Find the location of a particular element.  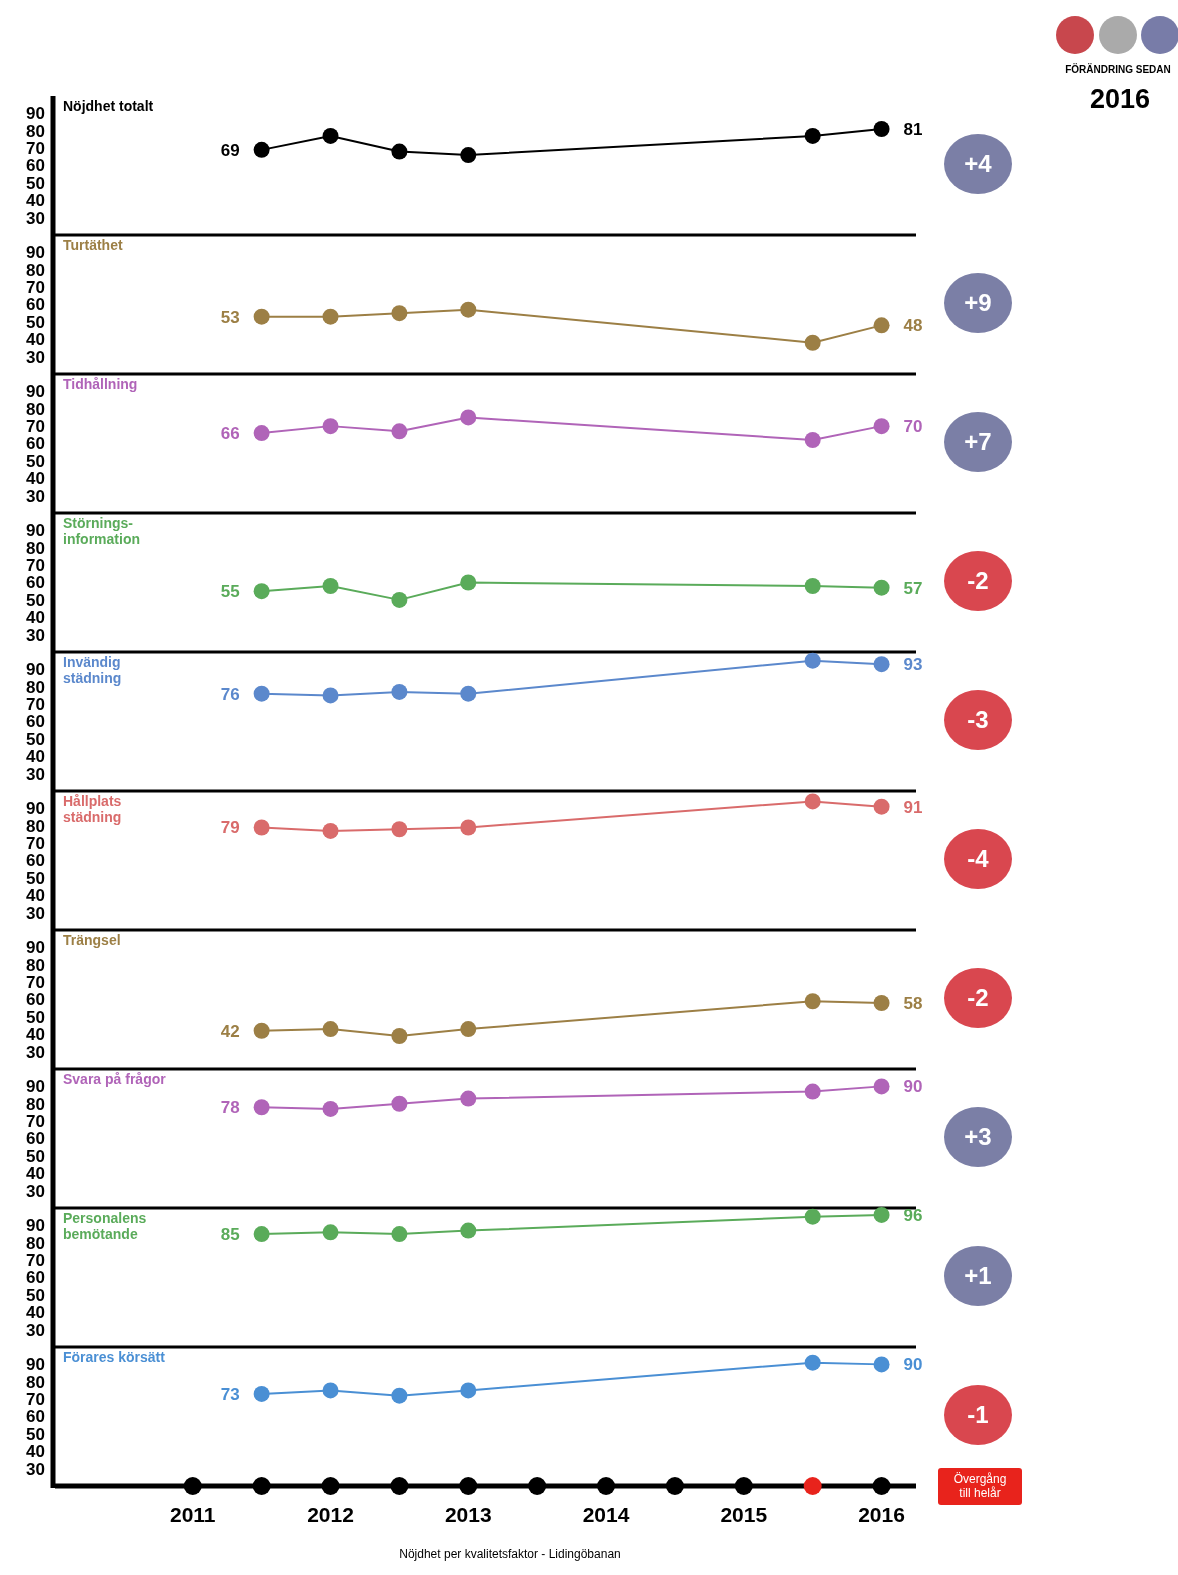

data-label: 79 is located at coordinates (230, 828).